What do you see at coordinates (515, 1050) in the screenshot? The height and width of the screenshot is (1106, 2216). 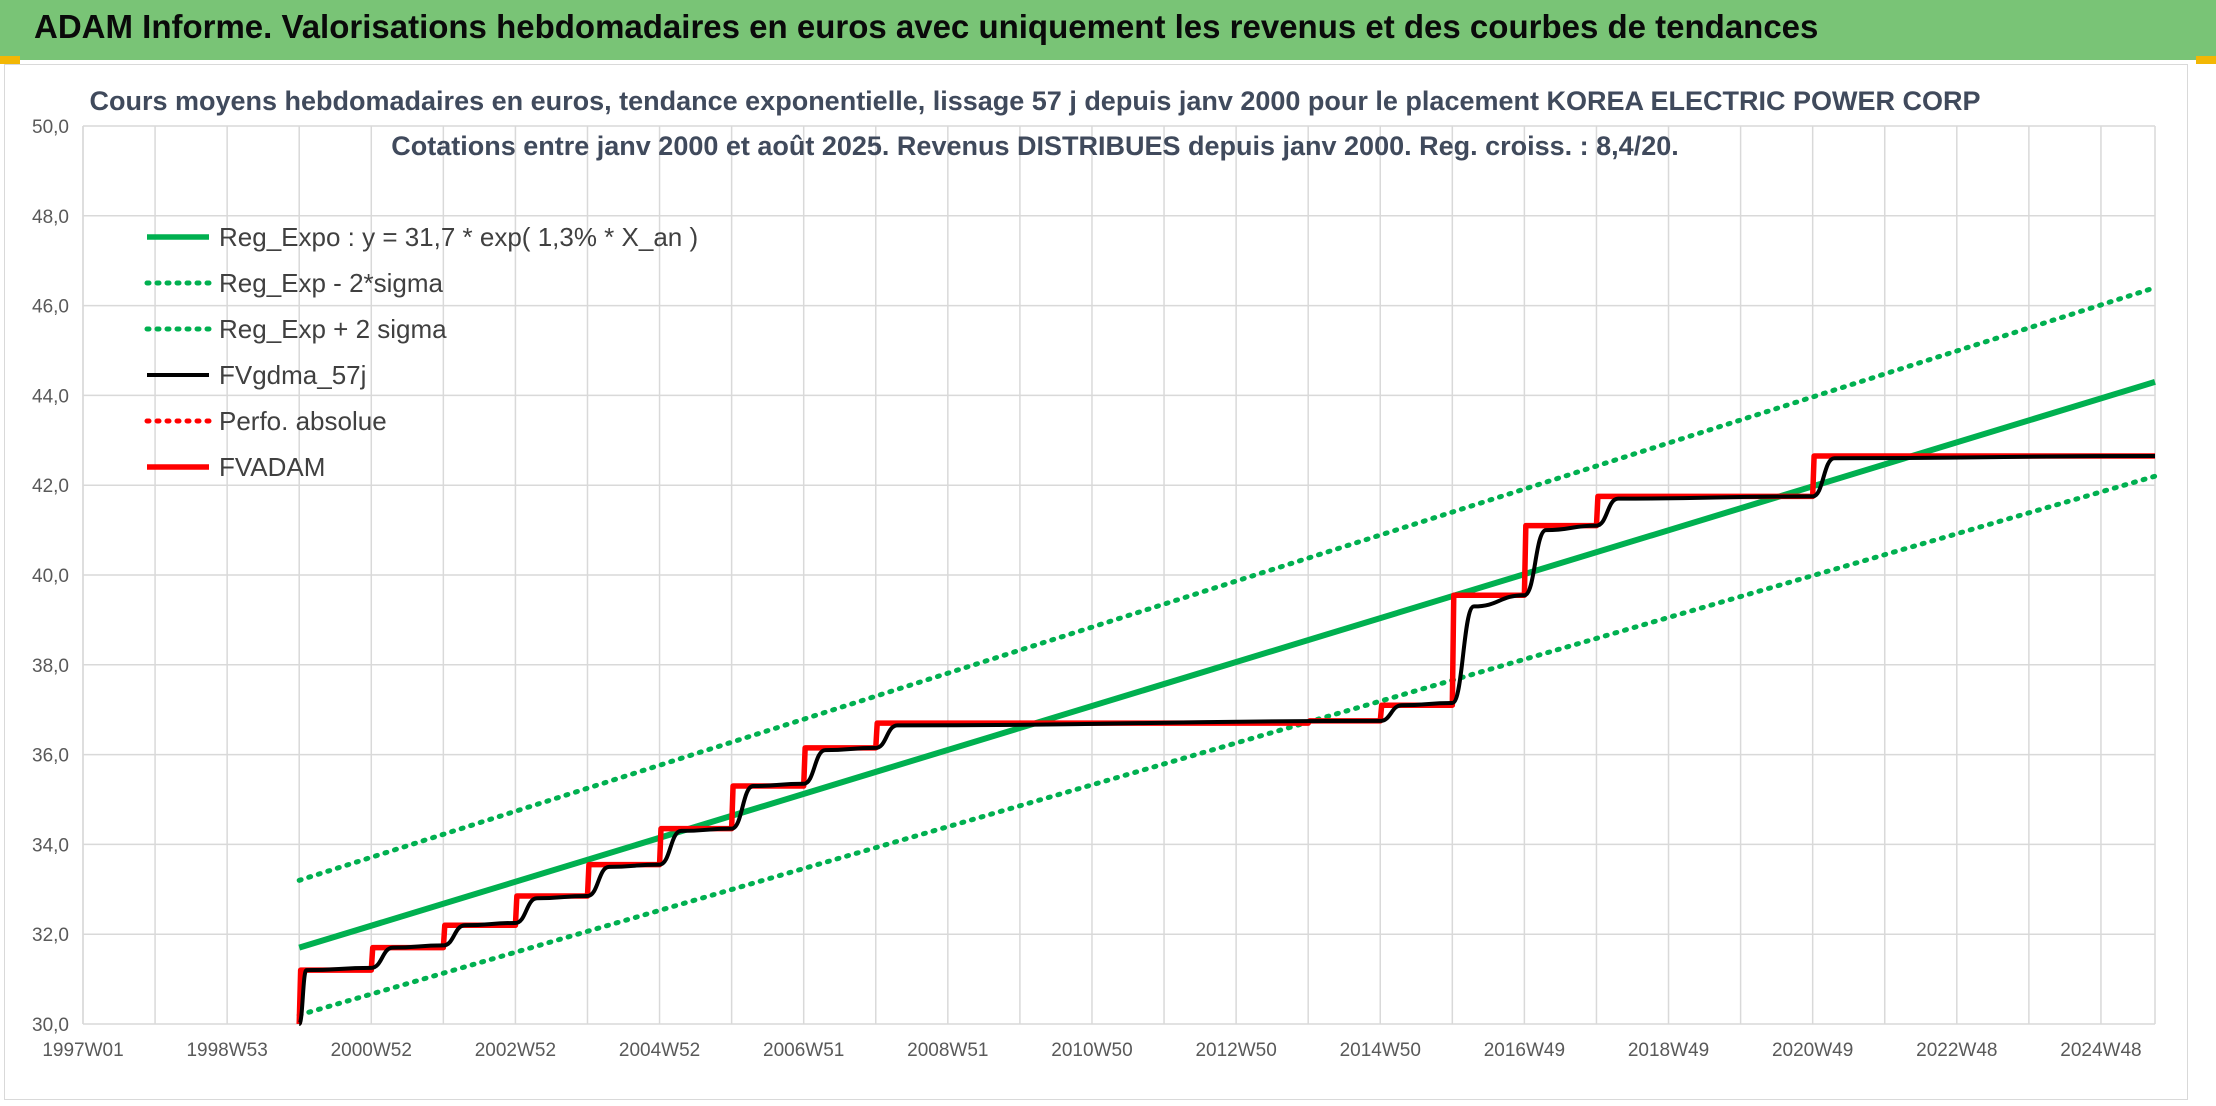 I see `x-tick-label: 2002W52` at bounding box center [515, 1050].